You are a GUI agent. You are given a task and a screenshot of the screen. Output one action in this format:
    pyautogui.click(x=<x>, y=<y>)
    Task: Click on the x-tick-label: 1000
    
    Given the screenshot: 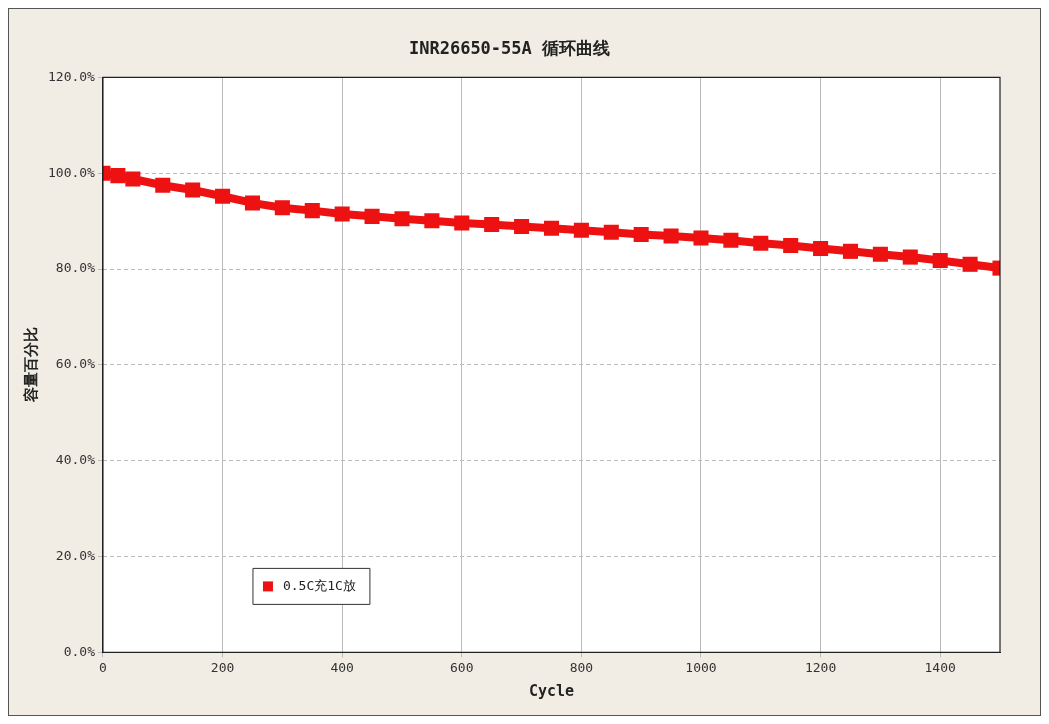 What is the action you would take?
    pyautogui.click(x=701, y=667)
    